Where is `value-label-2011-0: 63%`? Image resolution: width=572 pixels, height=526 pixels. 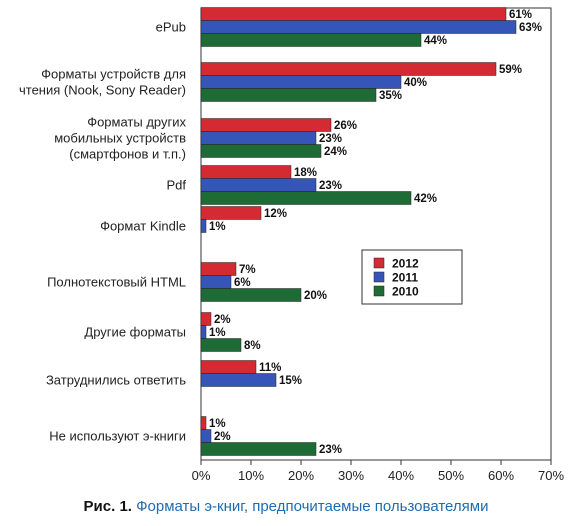
value-label-2011-0: 63% is located at coordinates (530, 28).